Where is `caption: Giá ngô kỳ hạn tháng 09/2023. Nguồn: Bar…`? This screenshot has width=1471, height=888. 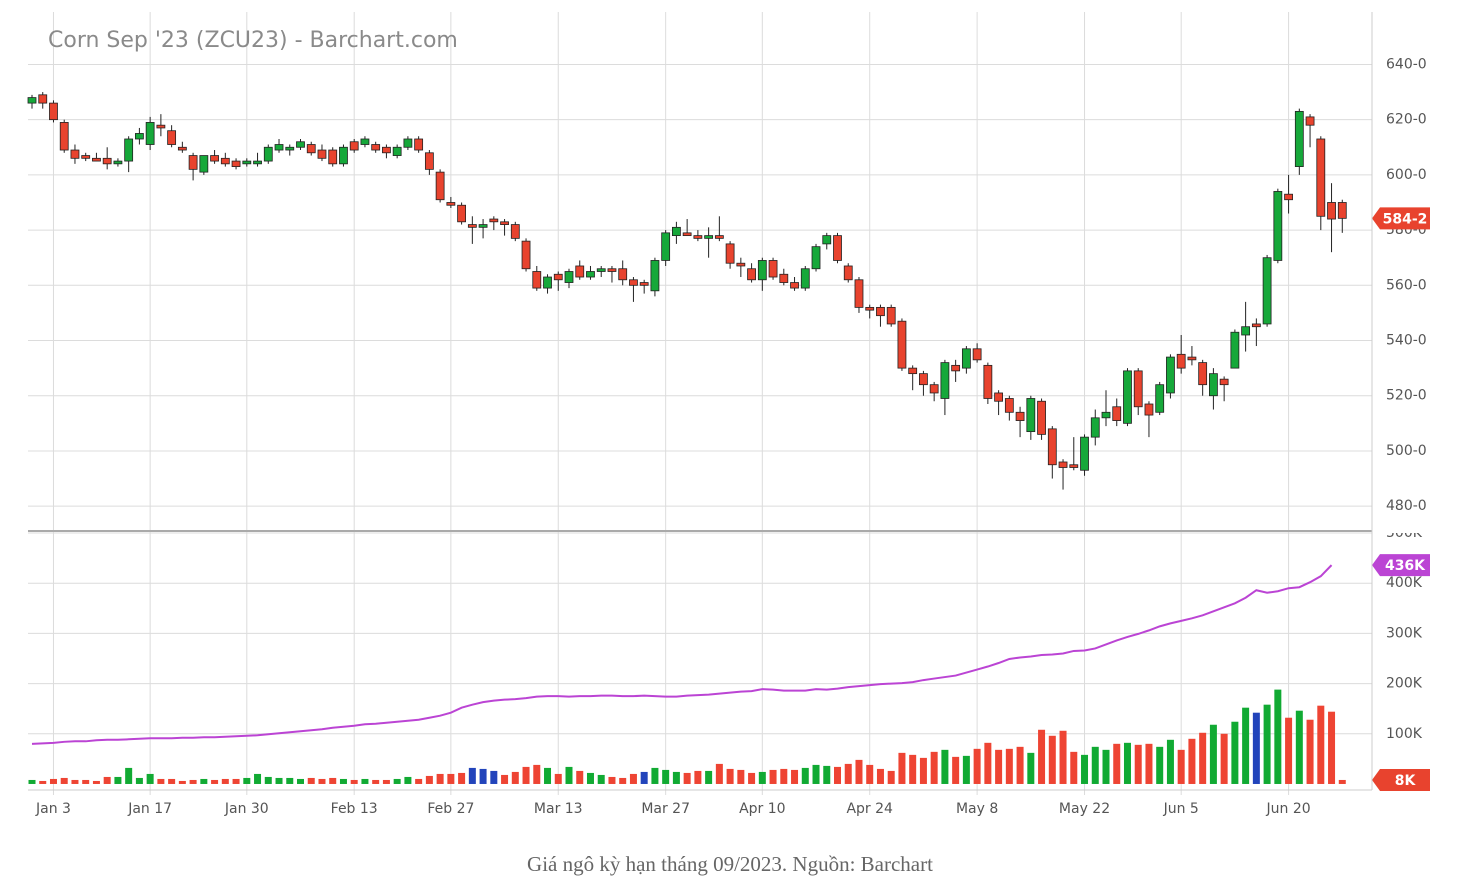 caption: Giá ngô kỳ hạn tháng 09/2023. Nguồn: Bar… is located at coordinates (730, 864).